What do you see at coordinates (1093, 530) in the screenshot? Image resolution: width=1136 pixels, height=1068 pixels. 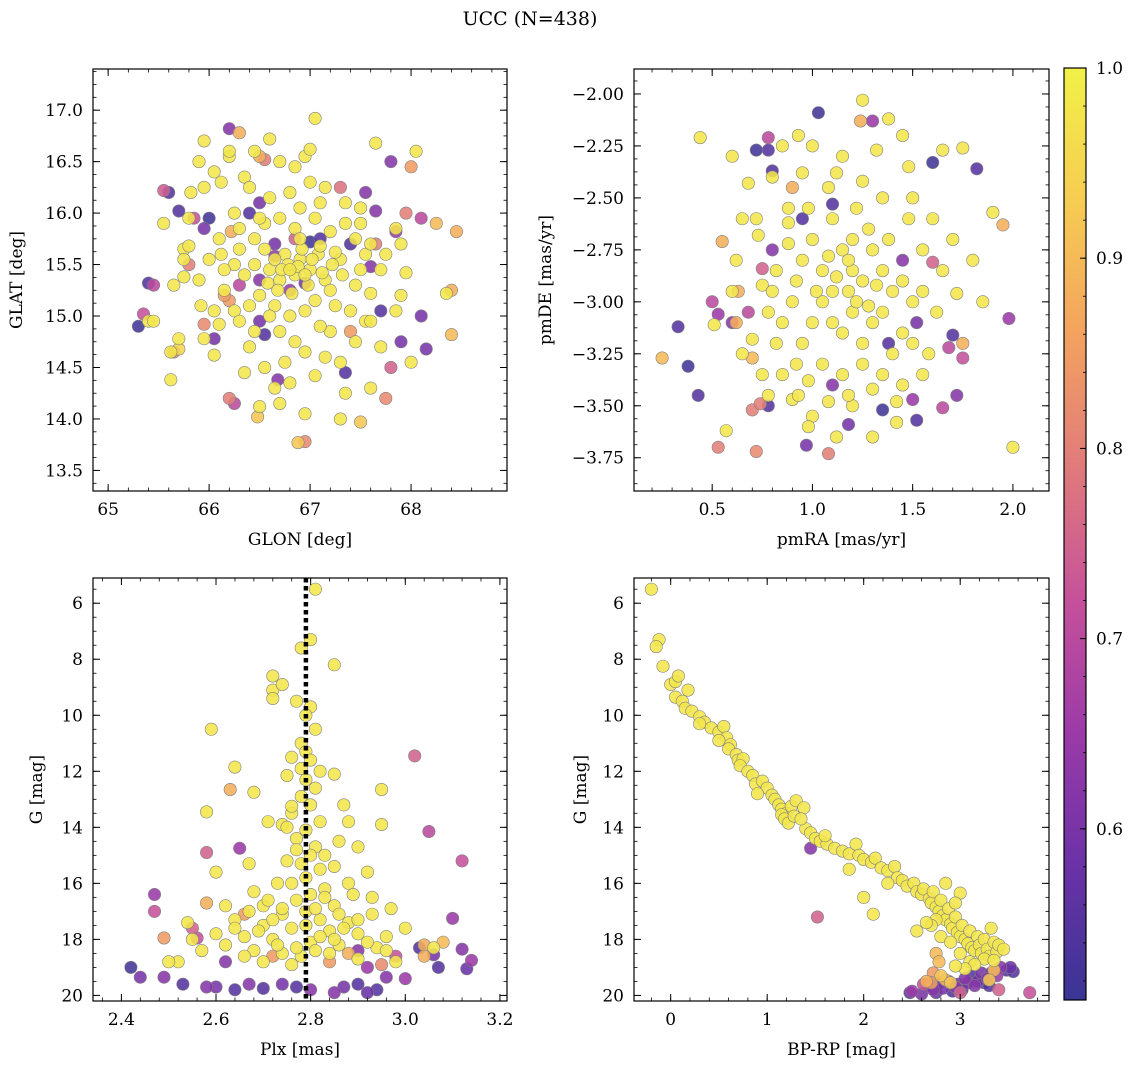 I see `colorbar: 0.6 0.7 0.8 0.9 1.0` at bounding box center [1093, 530].